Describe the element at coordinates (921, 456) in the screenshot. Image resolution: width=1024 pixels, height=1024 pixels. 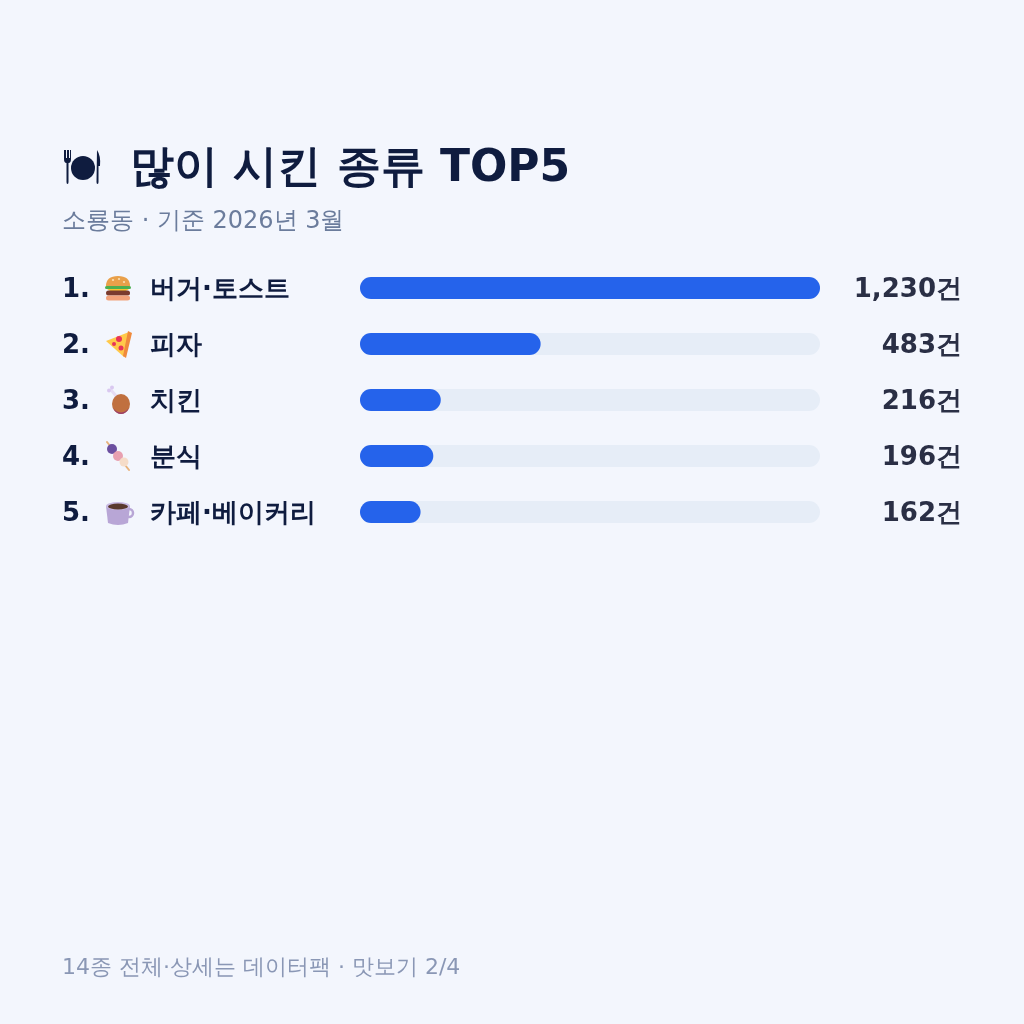
I see `data-label: 196건` at that location.